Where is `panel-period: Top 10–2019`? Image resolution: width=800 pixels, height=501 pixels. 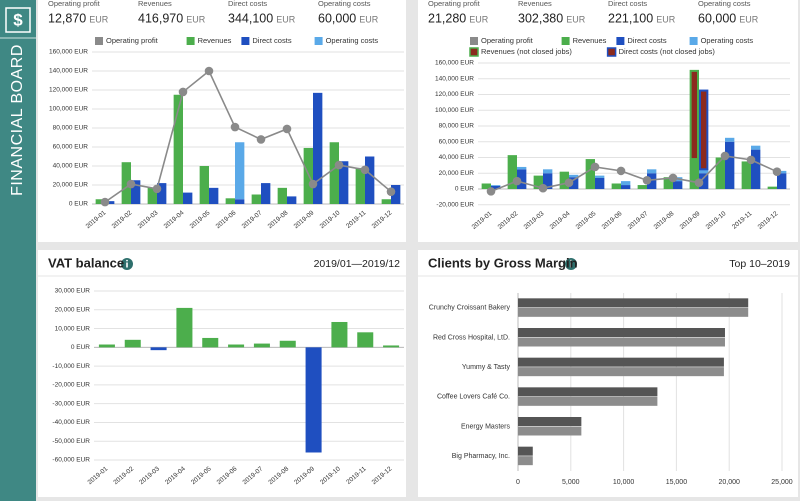
panel-period: Top 10–2019 is located at coordinates (759, 264).